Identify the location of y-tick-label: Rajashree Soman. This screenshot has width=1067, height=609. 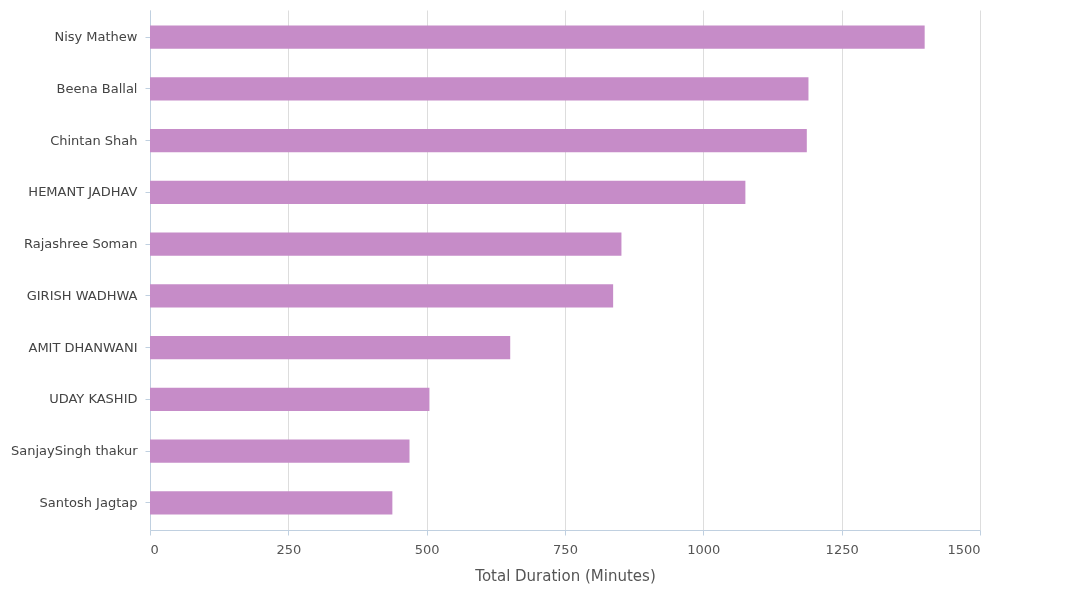
(80, 244).